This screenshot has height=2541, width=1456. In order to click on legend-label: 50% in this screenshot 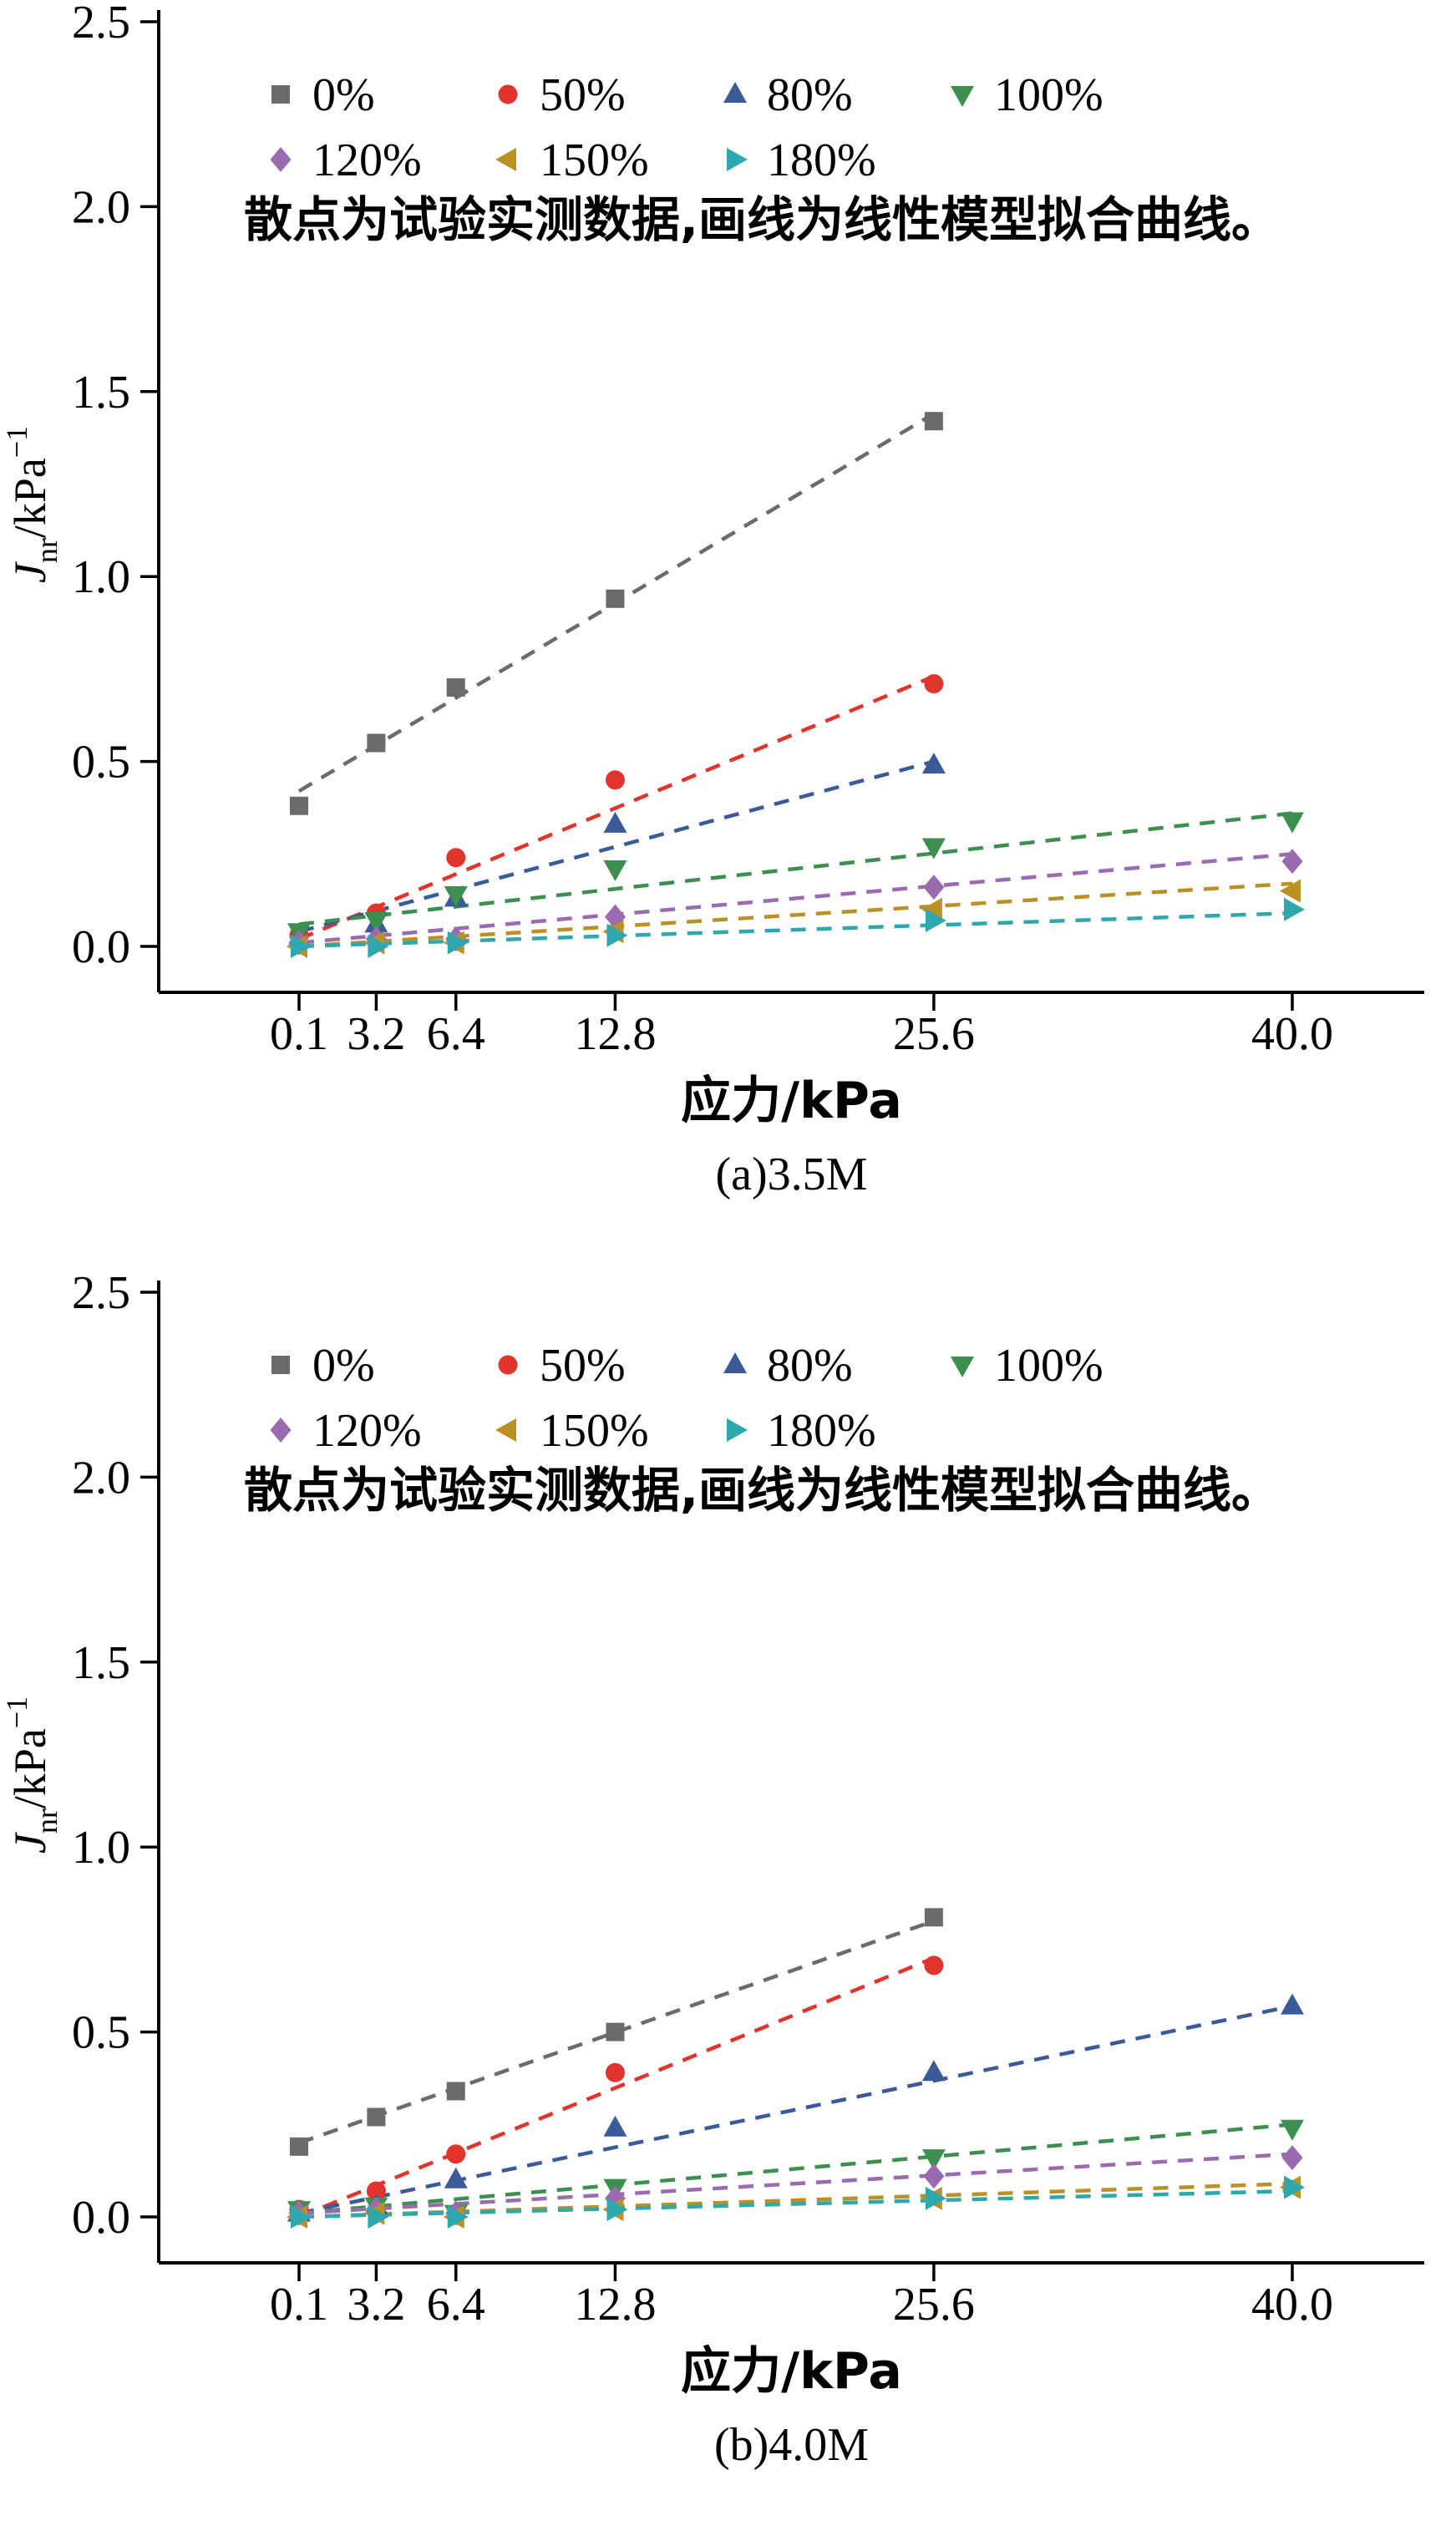, I will do `click(583, 95)`.